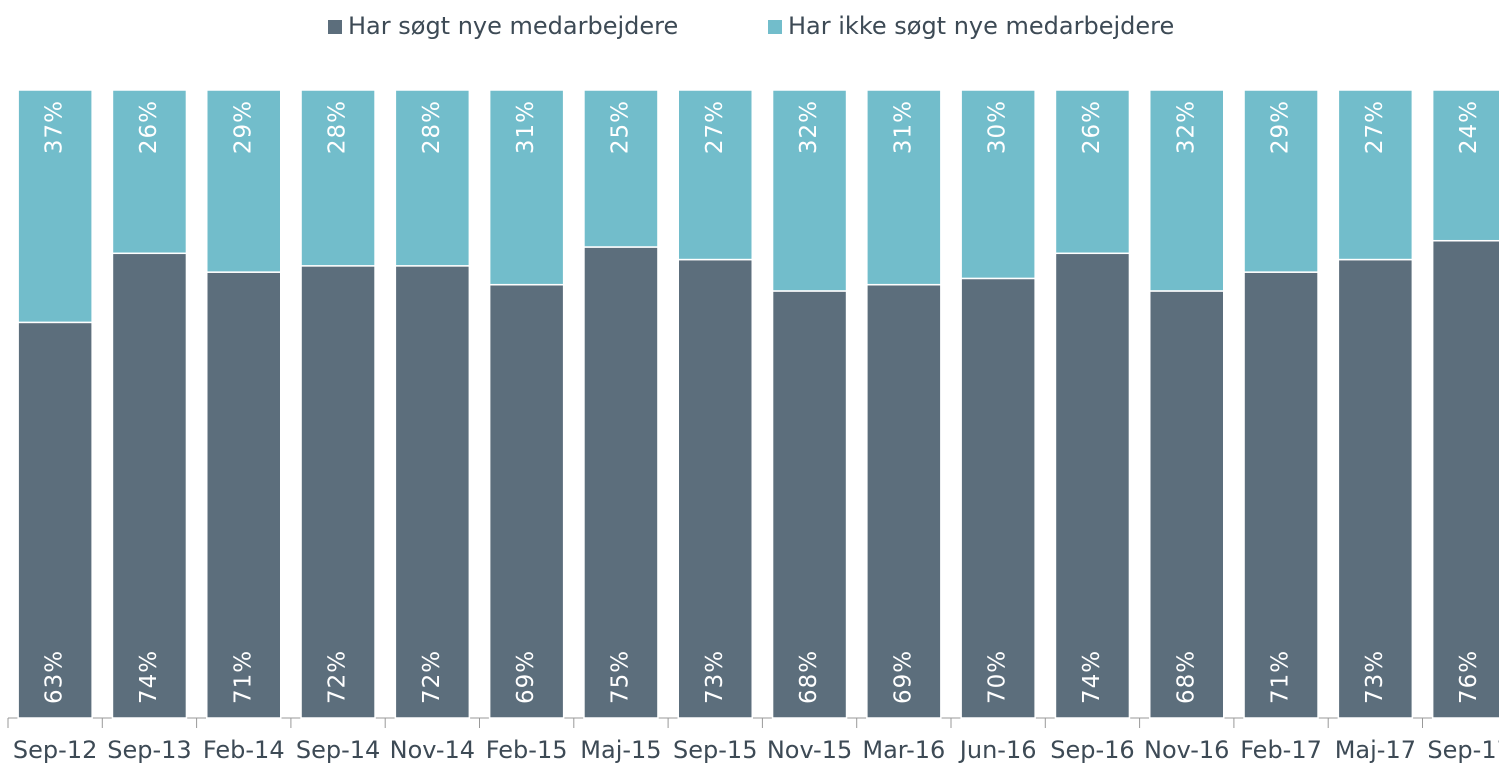 This screenshot has height=769, width=1499. I want to click on x-tick-label: Feb-17, so click(1281, 750).